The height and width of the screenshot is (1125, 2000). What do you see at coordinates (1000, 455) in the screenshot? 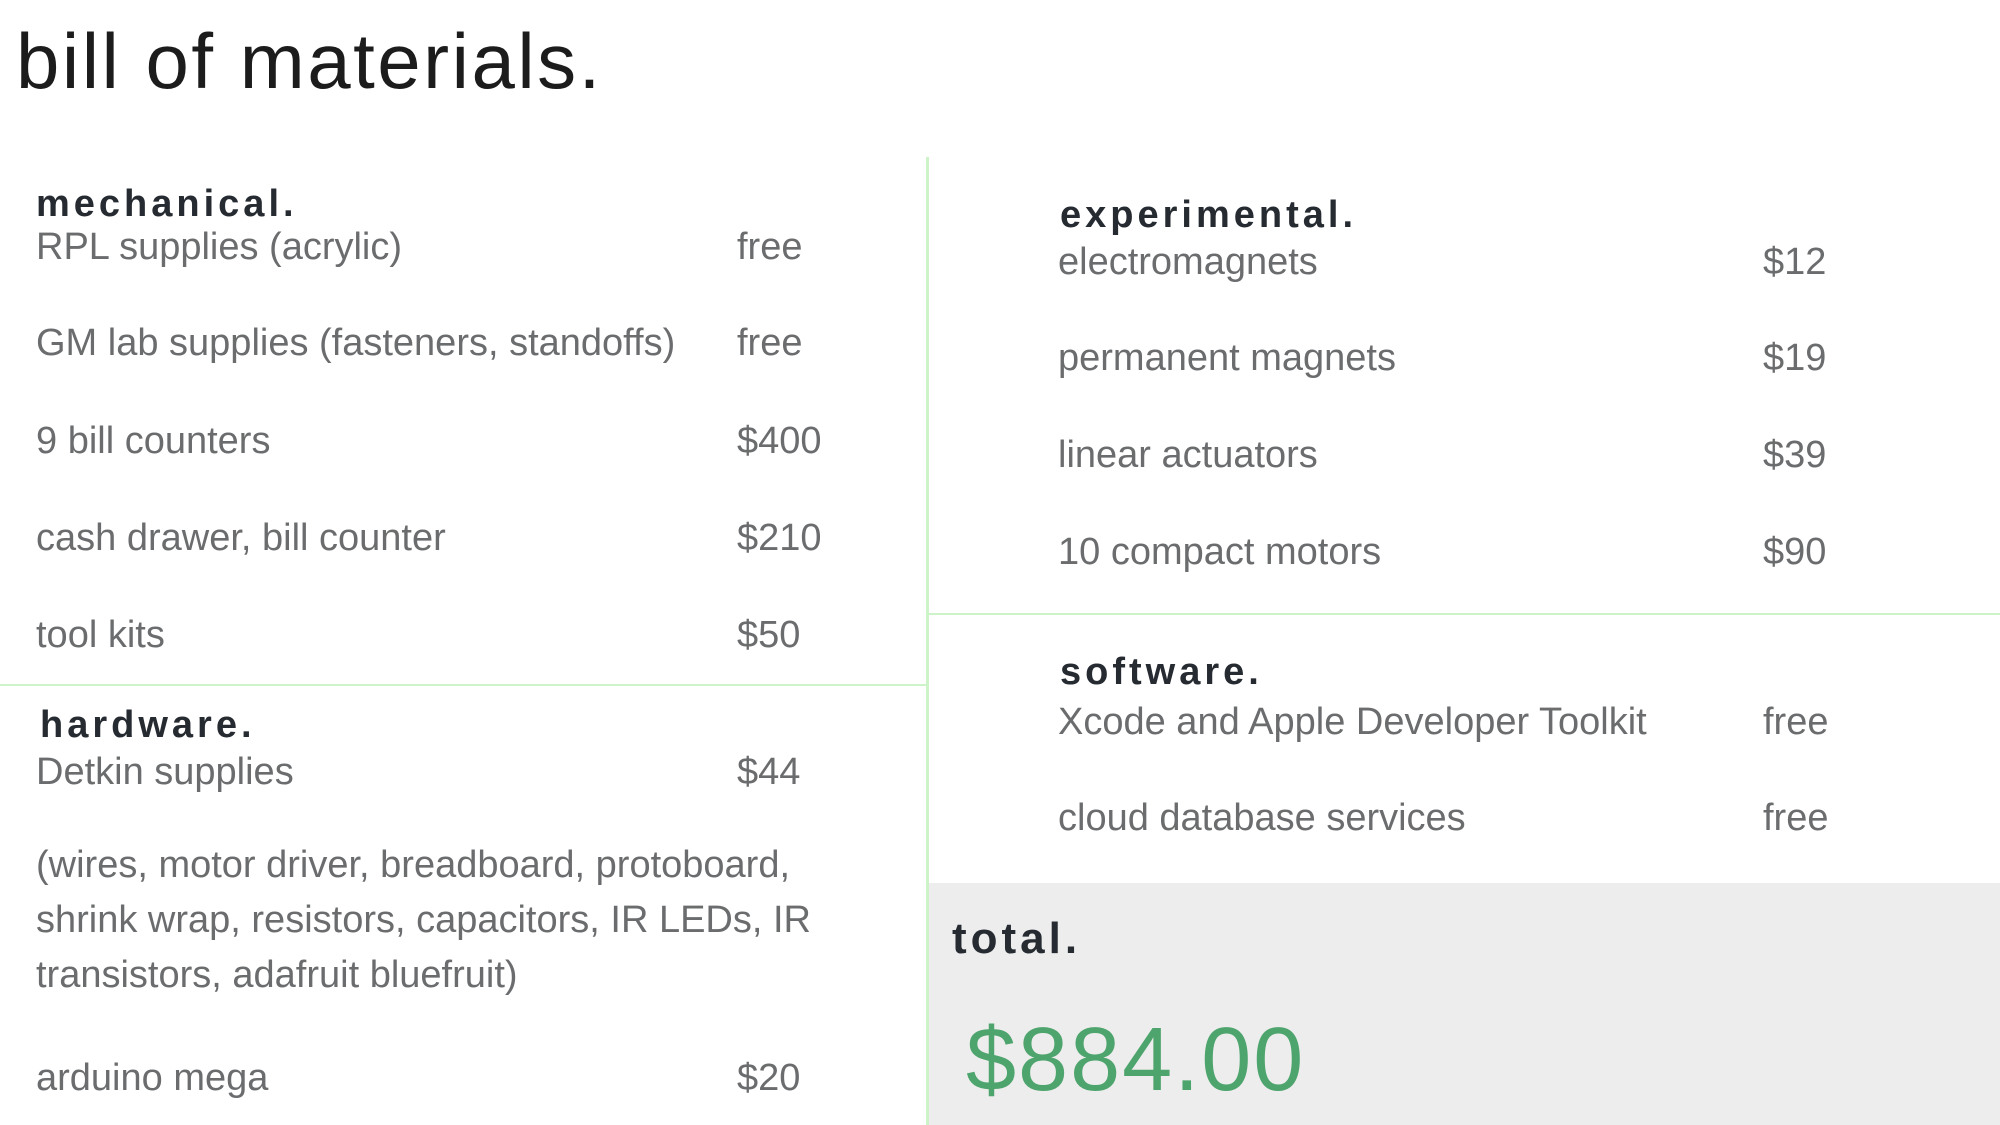
I see `table-row: linear actuators $39` at bounding box center [1000, 455].